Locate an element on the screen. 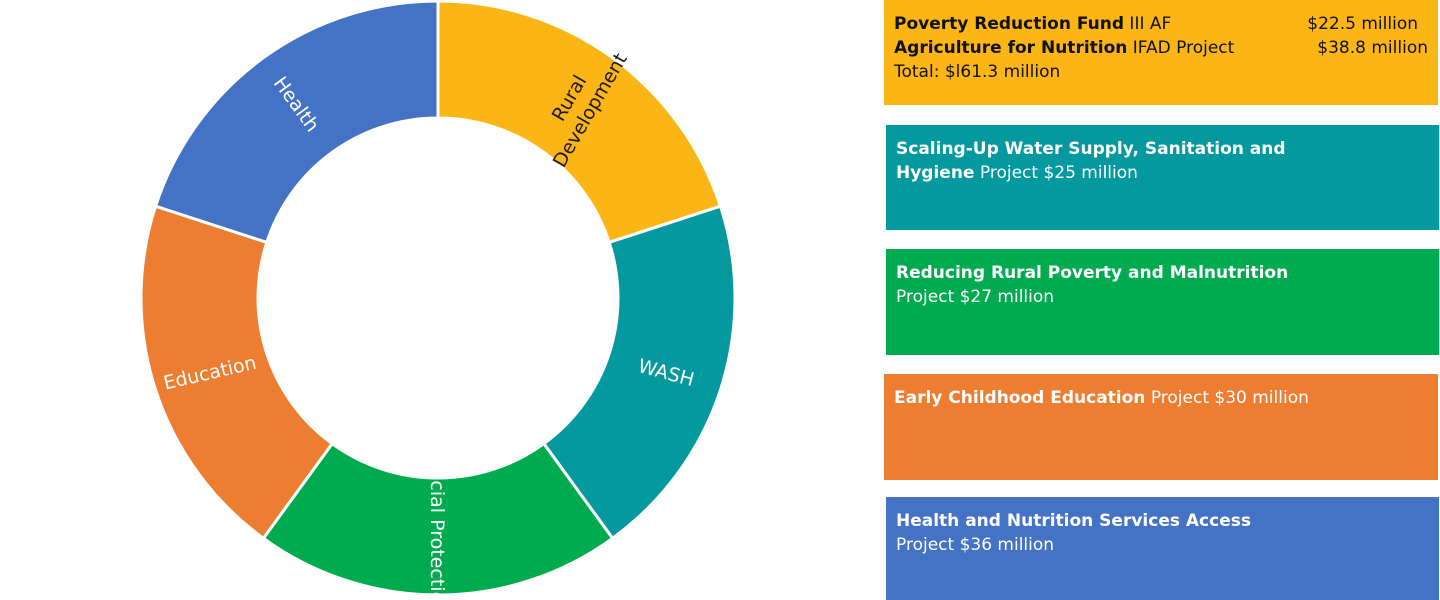 The image size is (1440, 600). wash-segment is located at coordinates (639, 372).